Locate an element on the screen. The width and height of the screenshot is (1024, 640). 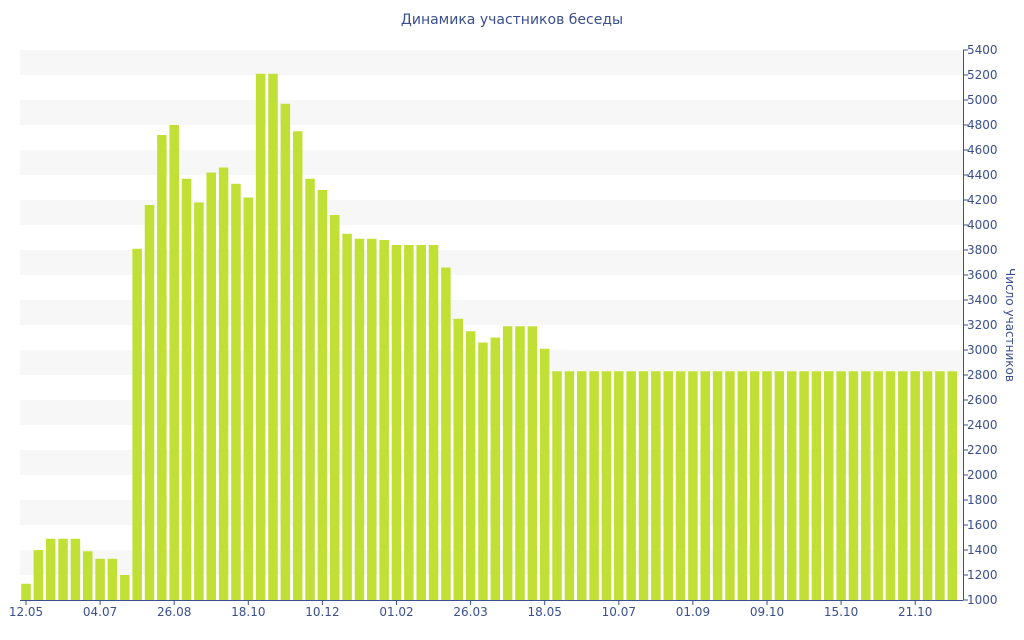
x-tick-label: 15.10 is located at coordinates (841, 612).